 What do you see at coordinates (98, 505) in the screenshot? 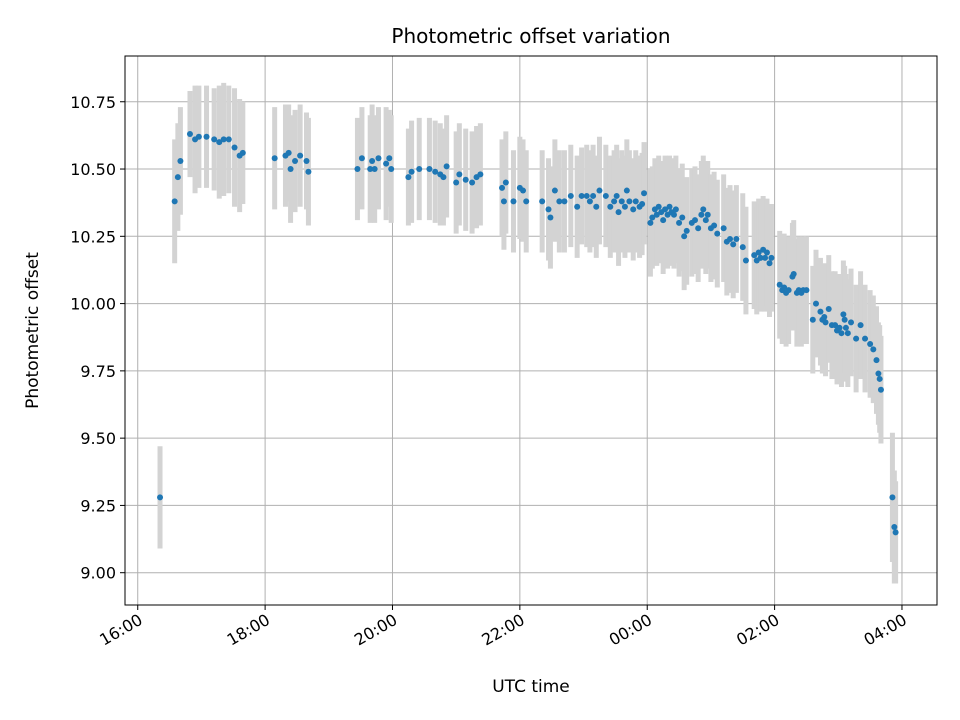
I see `y-tick-label: 9.25` at bounding box center [98, 505].